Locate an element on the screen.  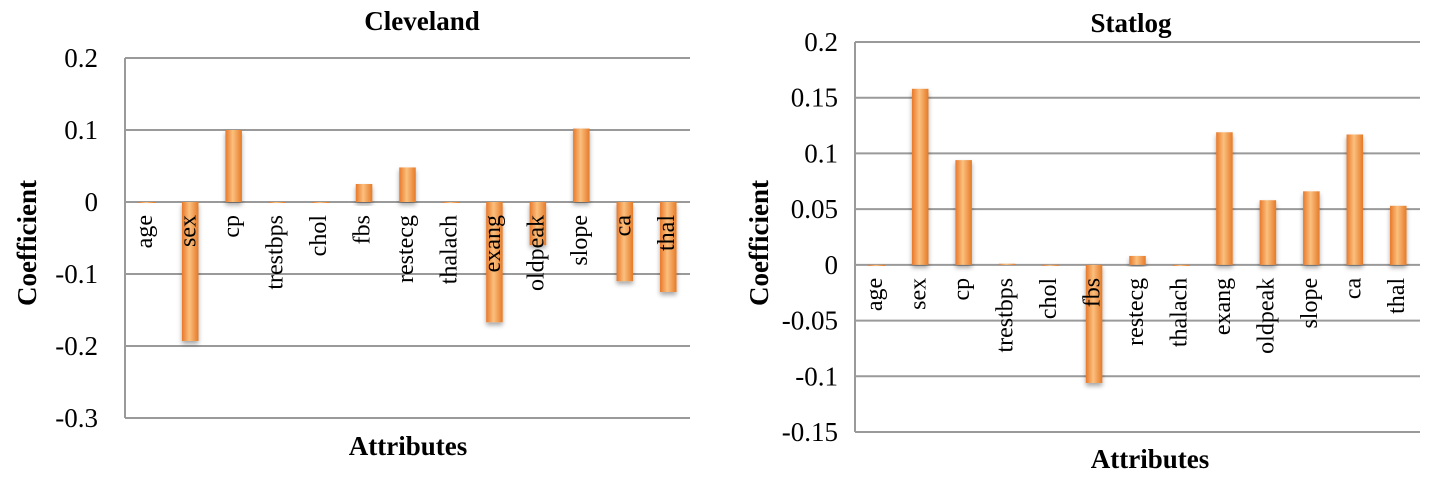
y-tick-label: -0.3 is located at coordinates (76, 418).